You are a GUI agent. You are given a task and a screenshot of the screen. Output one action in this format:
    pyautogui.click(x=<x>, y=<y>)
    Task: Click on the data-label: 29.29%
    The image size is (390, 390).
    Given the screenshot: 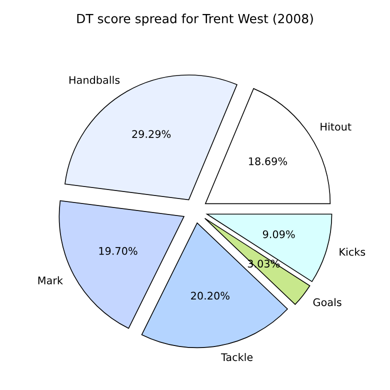 What is the action you would take?
    pyautogui.click(x=151, y=134)
    